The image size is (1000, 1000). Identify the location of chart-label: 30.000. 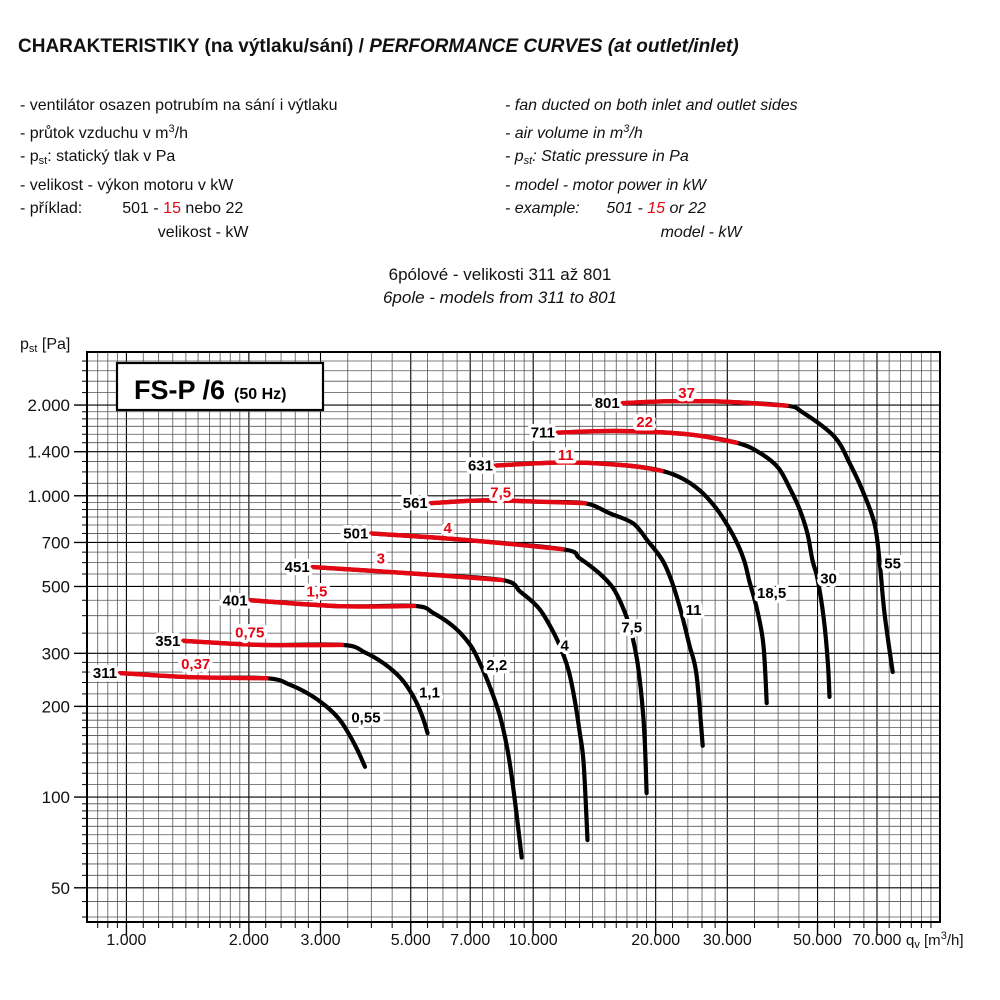
(727, 940).